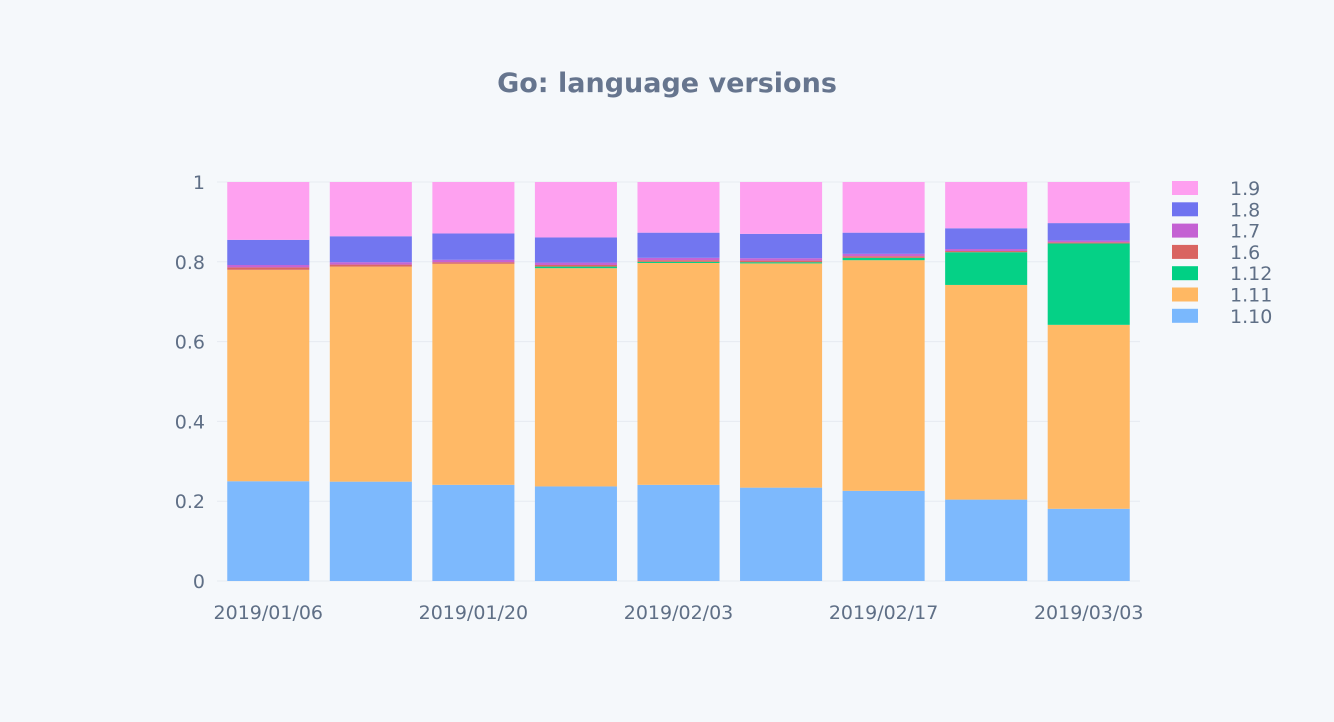 The image size is (1334, 722). I want to click on x-tick-label: 2019/01/20, so click(474, 613).